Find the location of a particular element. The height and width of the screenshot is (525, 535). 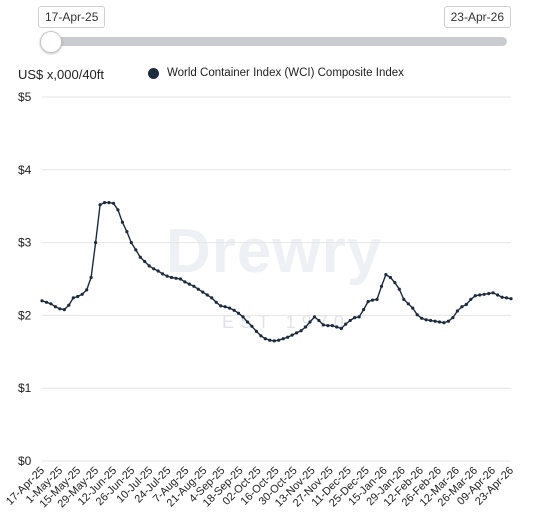

range-slider-track is located at coordinates (273, 41).